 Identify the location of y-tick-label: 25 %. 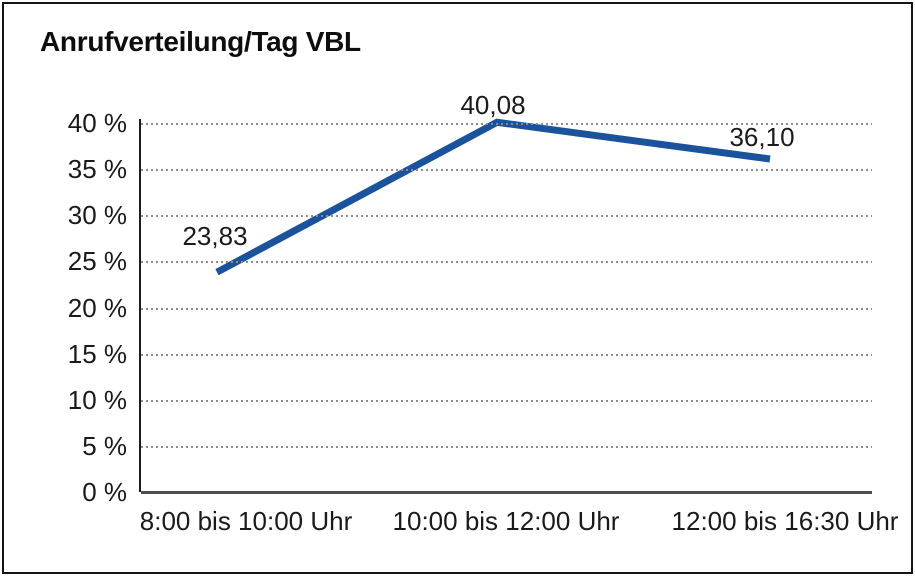
(97, 261).